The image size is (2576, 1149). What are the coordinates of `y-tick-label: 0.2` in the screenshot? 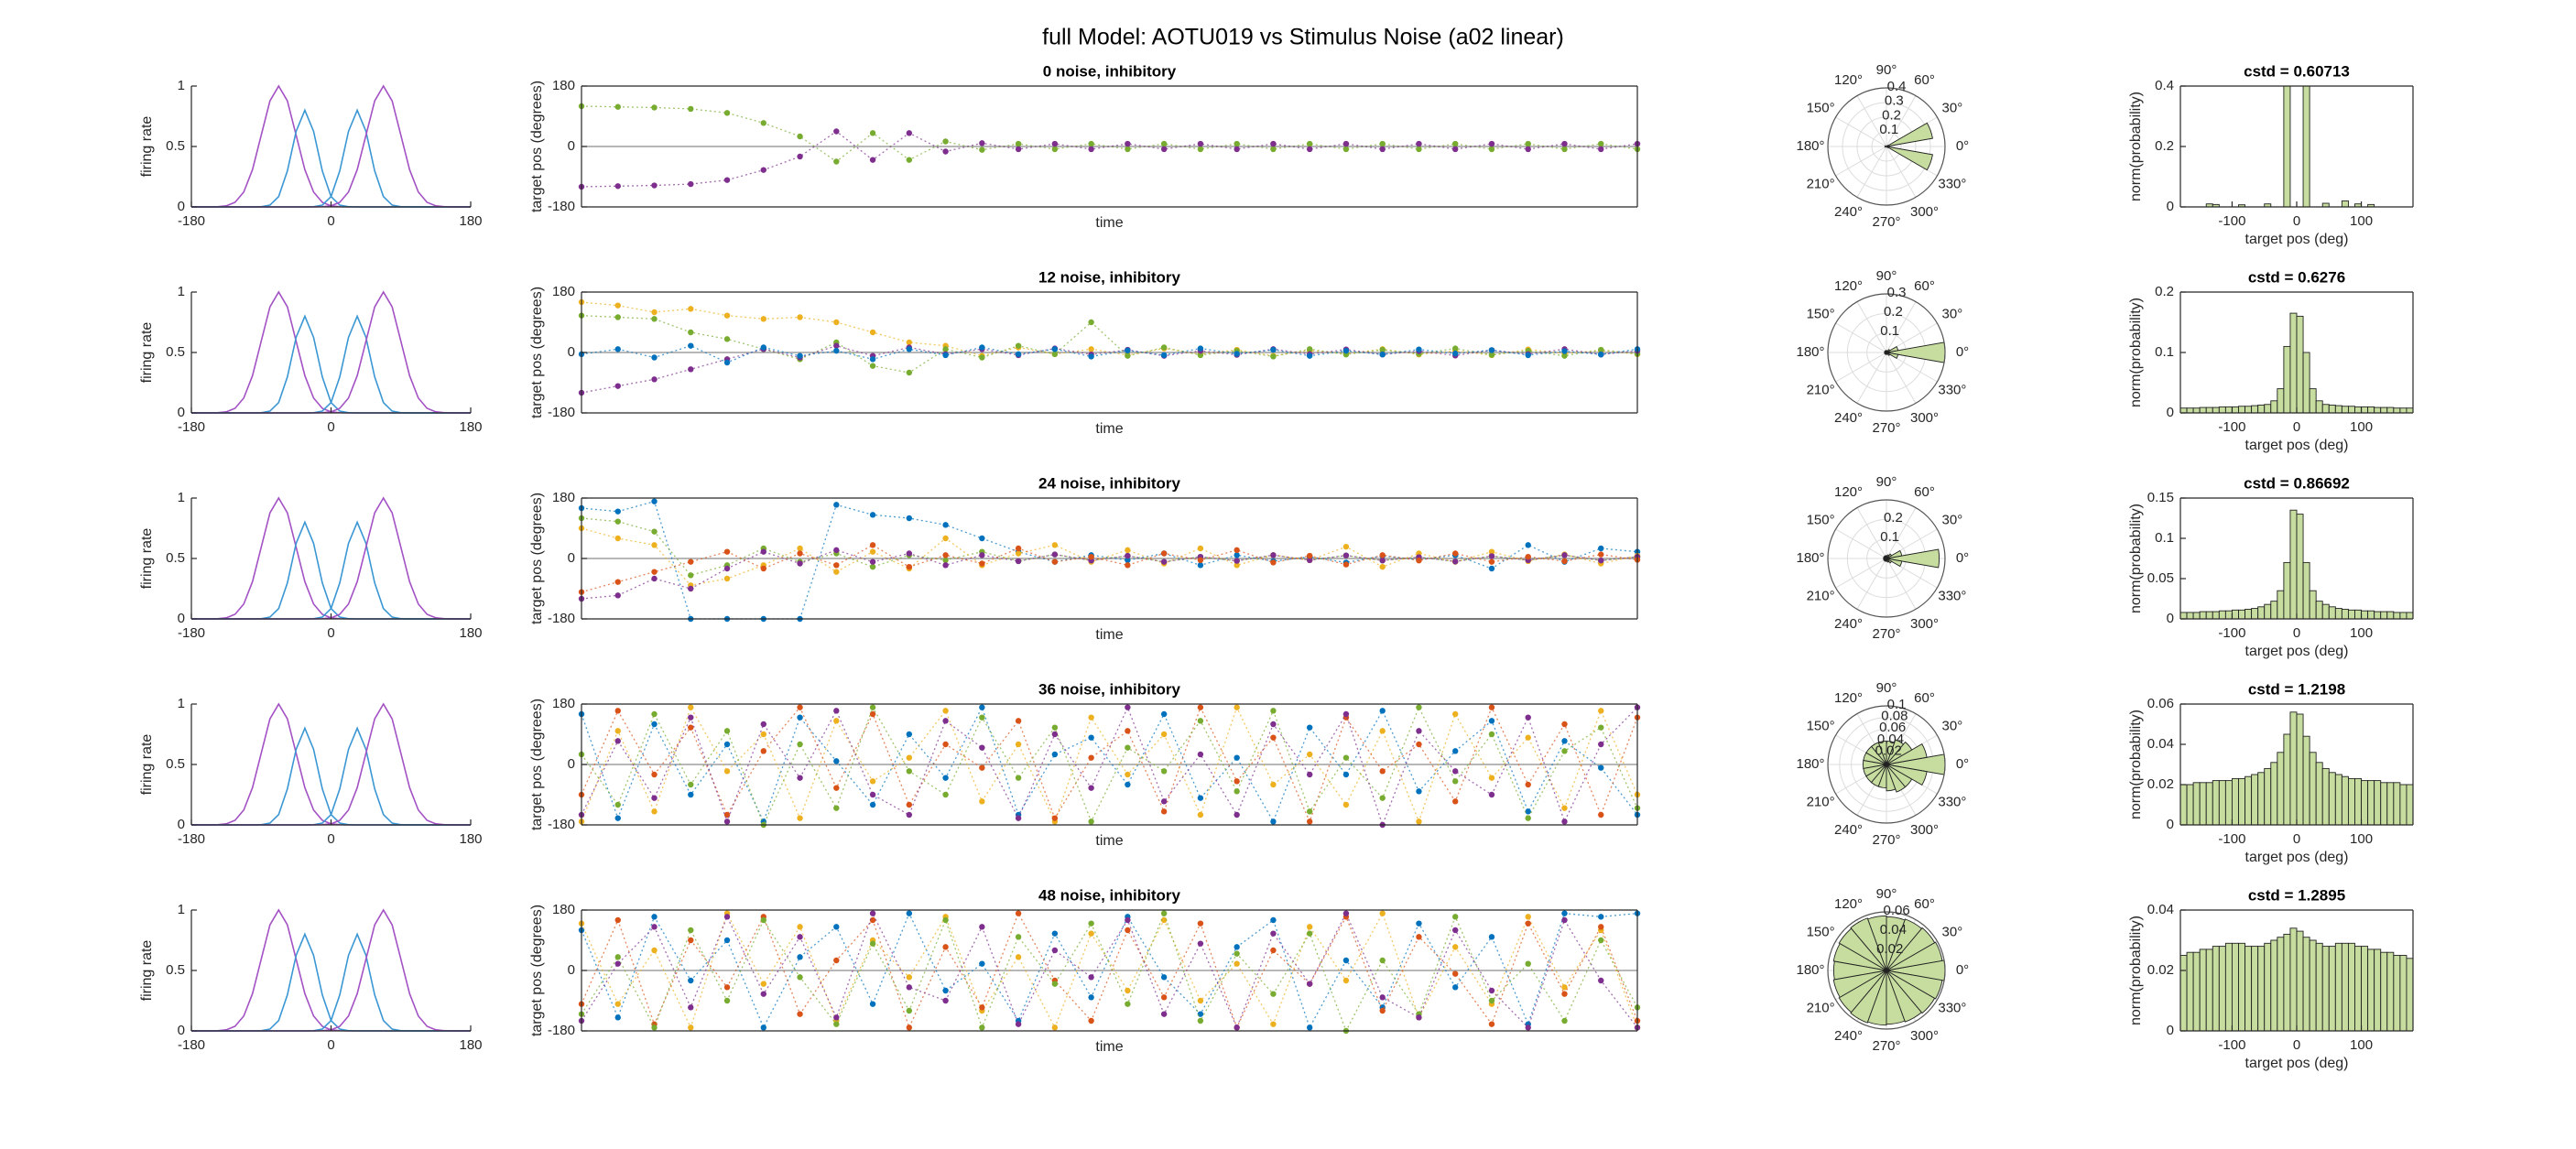 It's located at (2164, 146).